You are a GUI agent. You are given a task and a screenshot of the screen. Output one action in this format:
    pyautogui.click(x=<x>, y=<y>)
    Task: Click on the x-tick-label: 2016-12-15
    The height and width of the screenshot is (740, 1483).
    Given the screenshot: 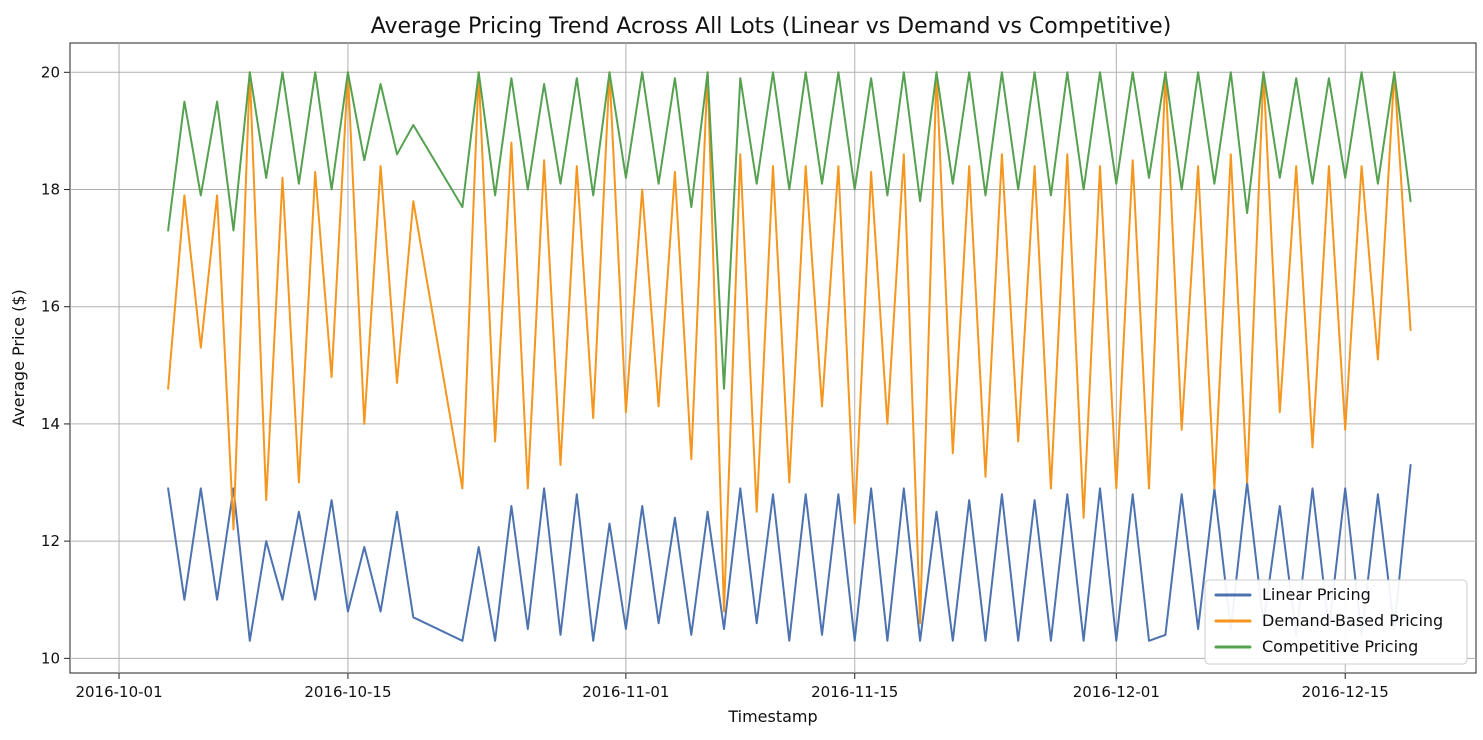 What is the action you would take?
    pyautogui.click(x=1345, y=692)
    